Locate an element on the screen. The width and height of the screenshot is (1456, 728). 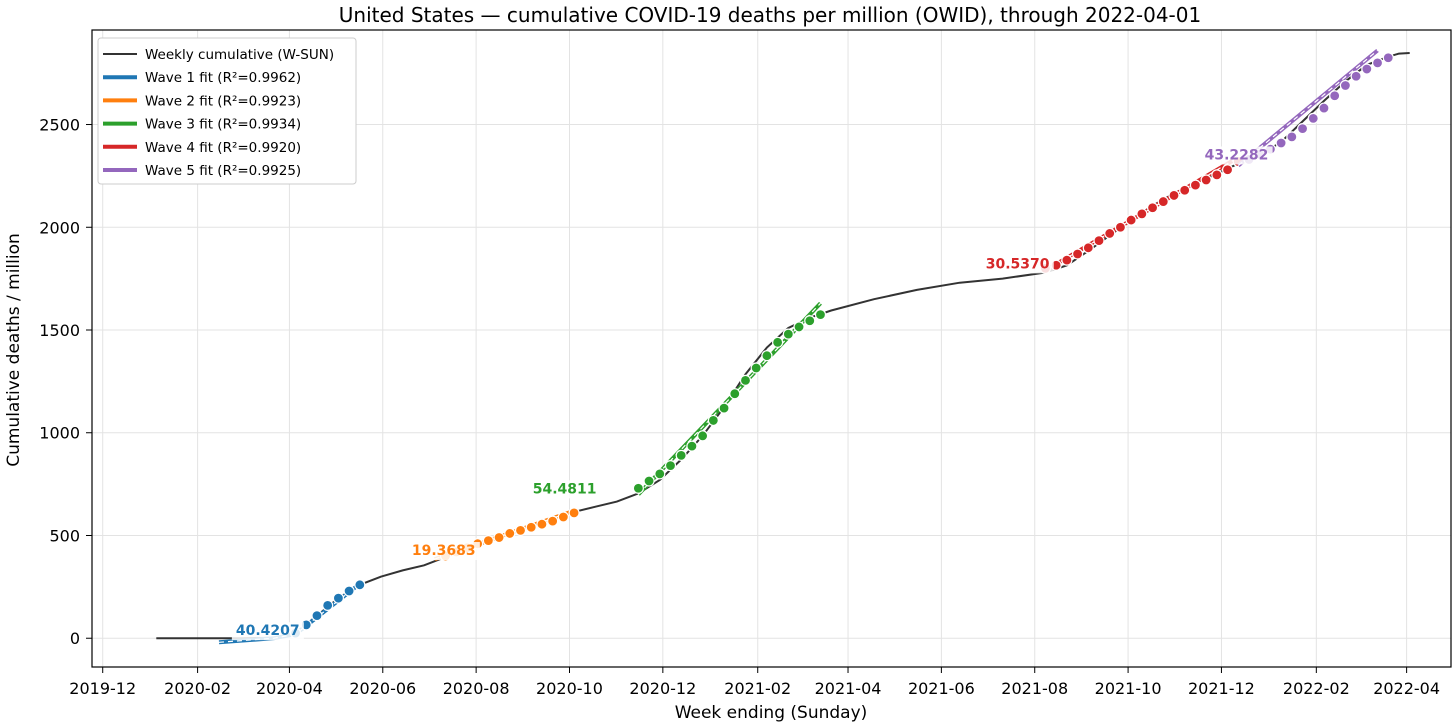
y-tick-label: 2500 is located at coordinates (59, 125).